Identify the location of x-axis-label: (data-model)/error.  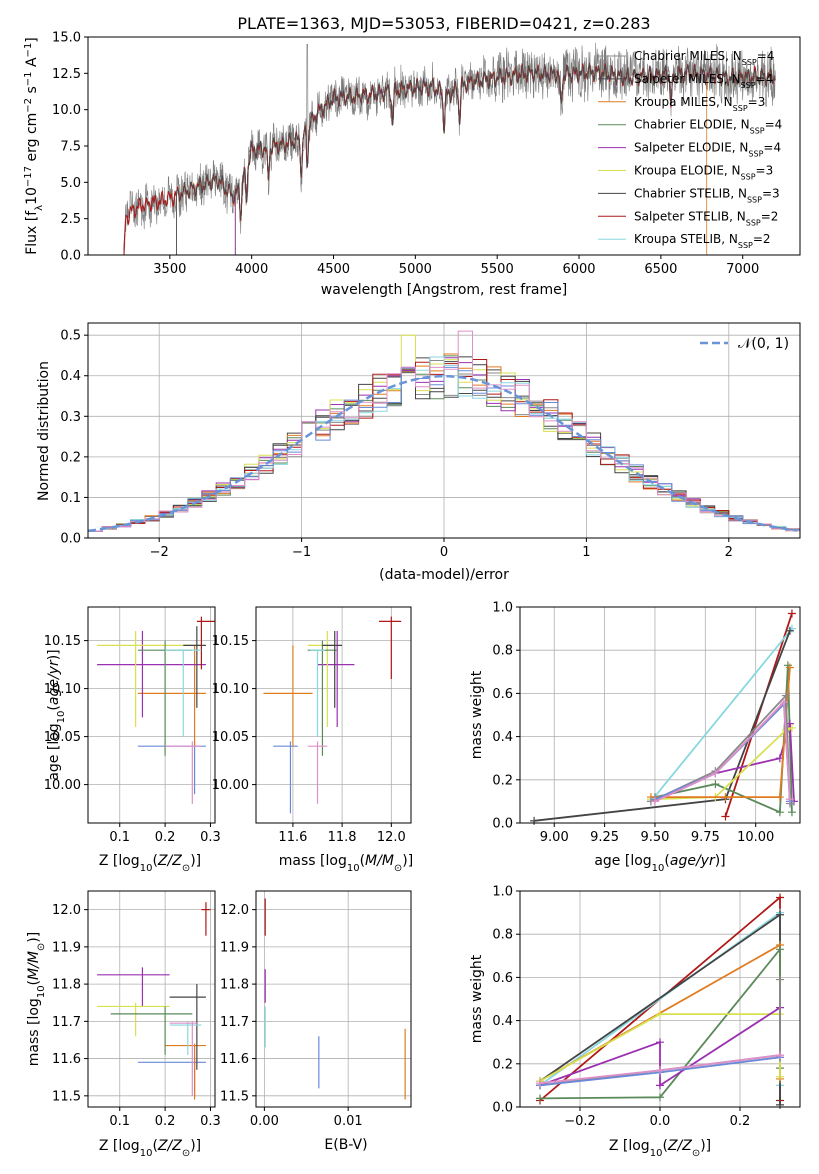
(444, 575).